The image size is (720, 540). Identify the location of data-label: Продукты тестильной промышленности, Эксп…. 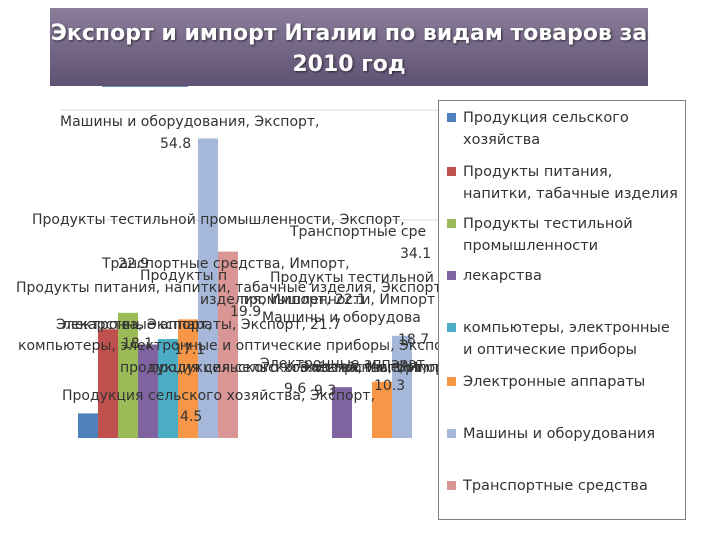
(218, 220).